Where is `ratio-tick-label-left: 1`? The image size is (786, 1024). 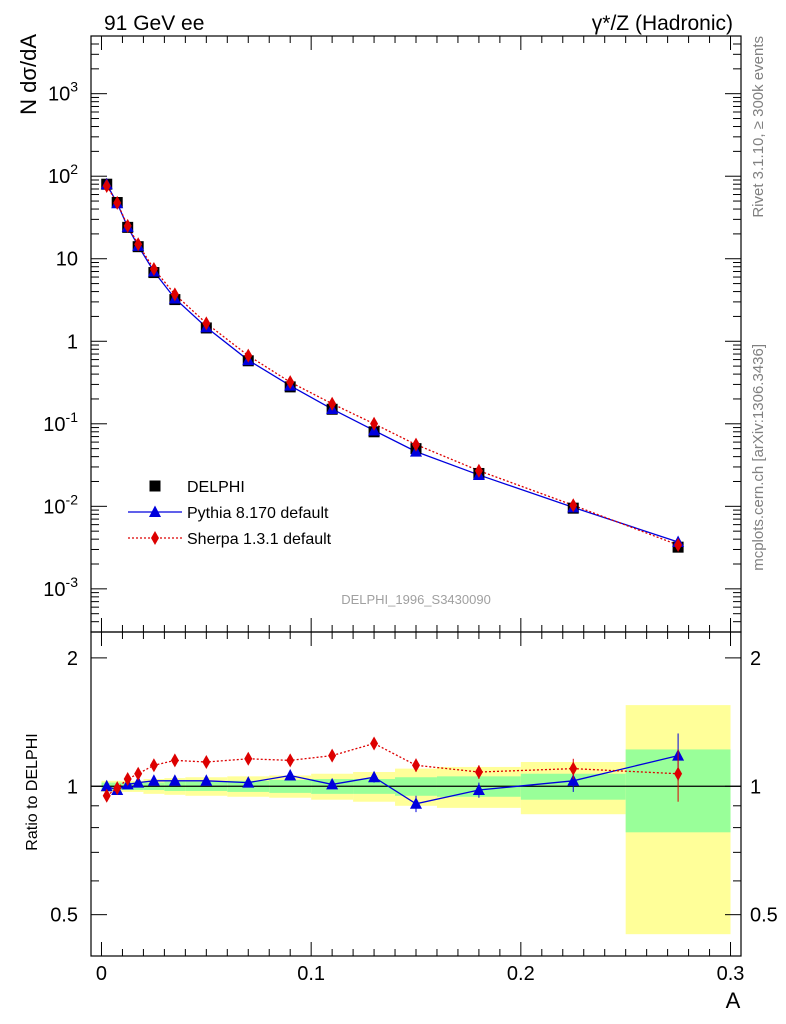
ratio-tick-label-left: 1 is located at coordinates (72, 787).